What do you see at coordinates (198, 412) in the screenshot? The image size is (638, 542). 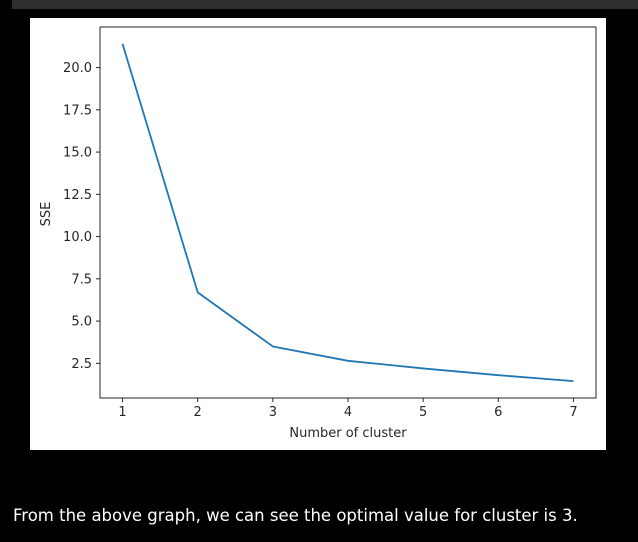 I see `x-tick-label: 2` at bounding box center [198, 412].